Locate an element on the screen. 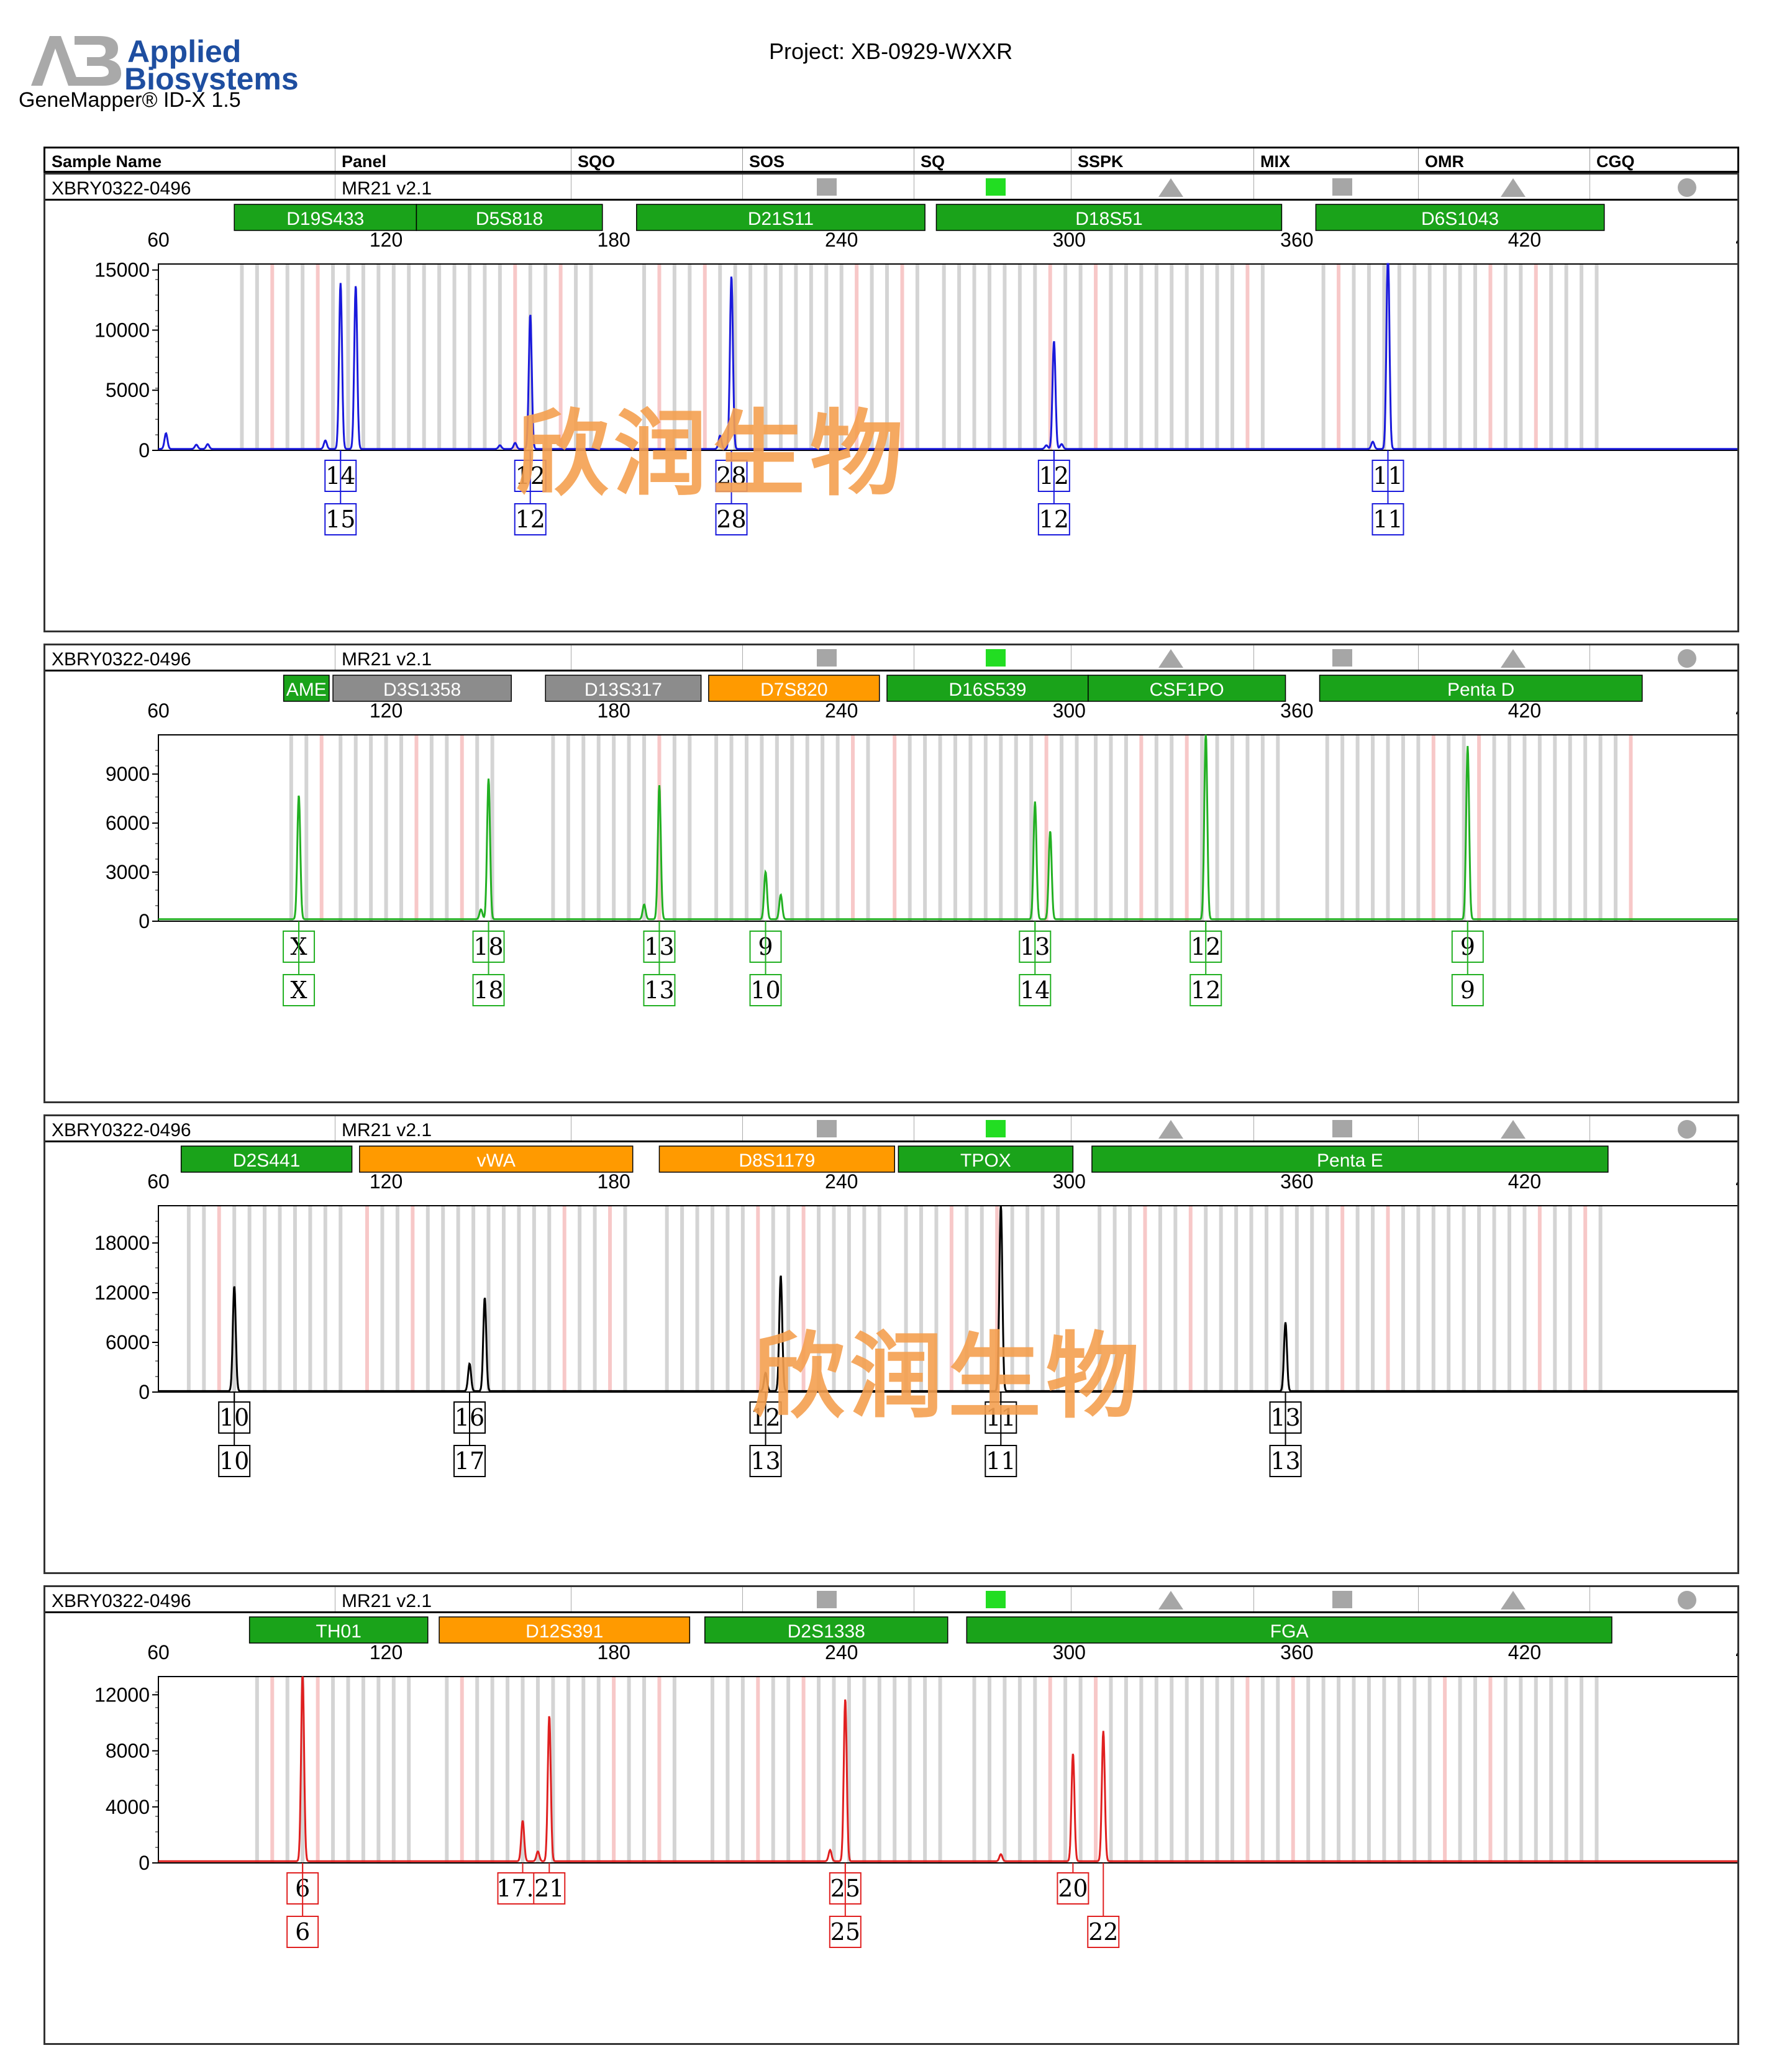  marker-name: Penta D is located at coordinates (1480, 690).